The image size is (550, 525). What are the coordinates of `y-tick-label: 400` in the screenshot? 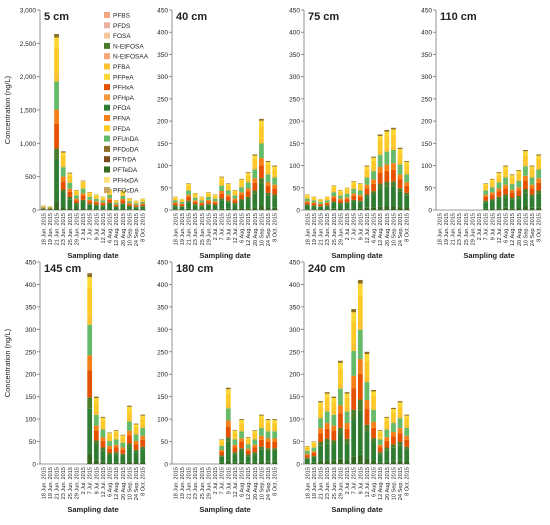 It's located at (294, 33).